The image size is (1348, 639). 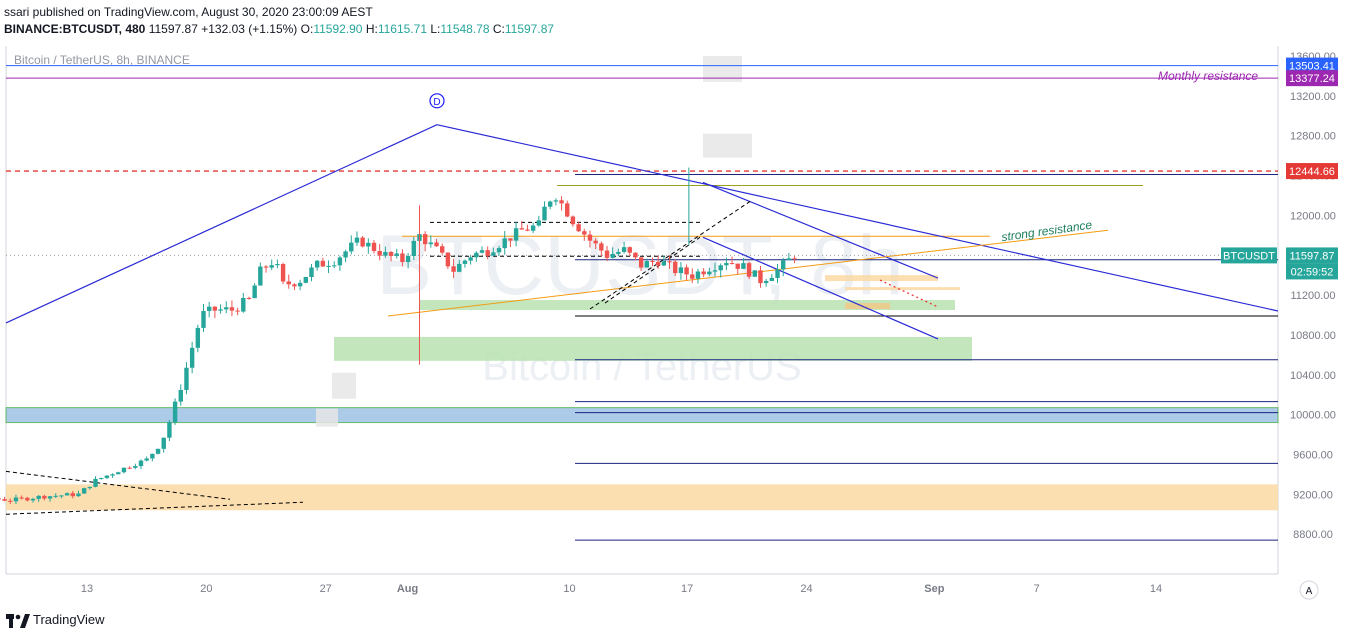 I want to click on x-tick-label: 10, so click(x=569, y=589).